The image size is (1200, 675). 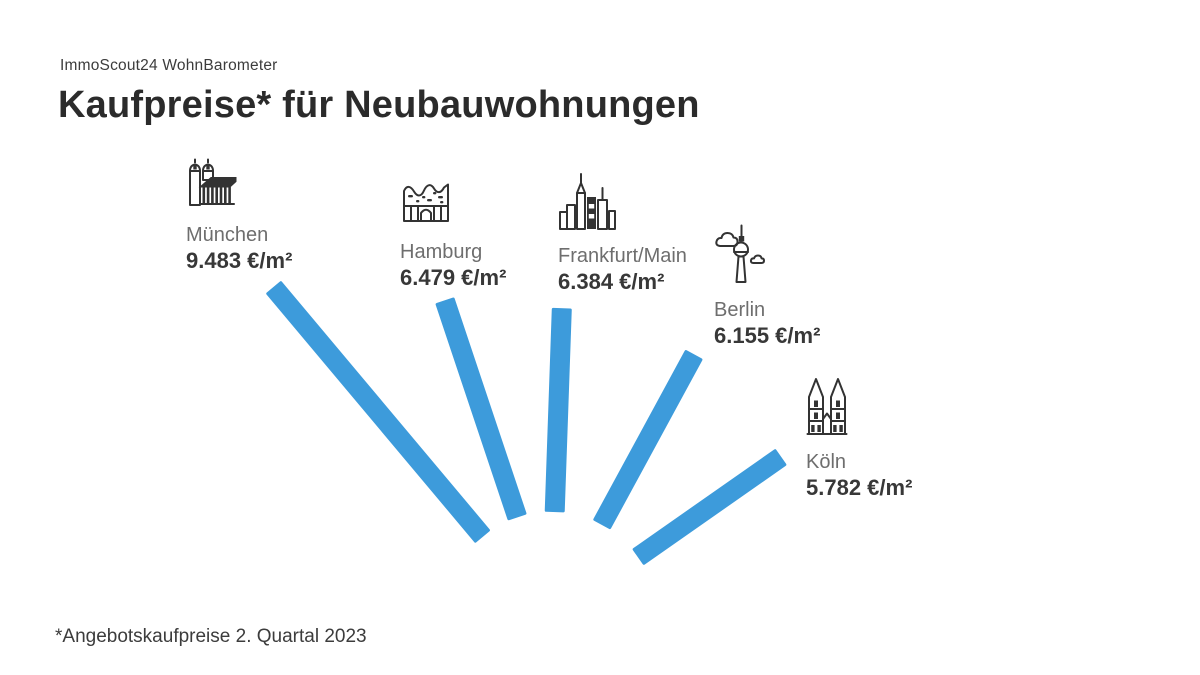 I want to click on city-name: Frankfurt/Main, so click(x=622, y=256).